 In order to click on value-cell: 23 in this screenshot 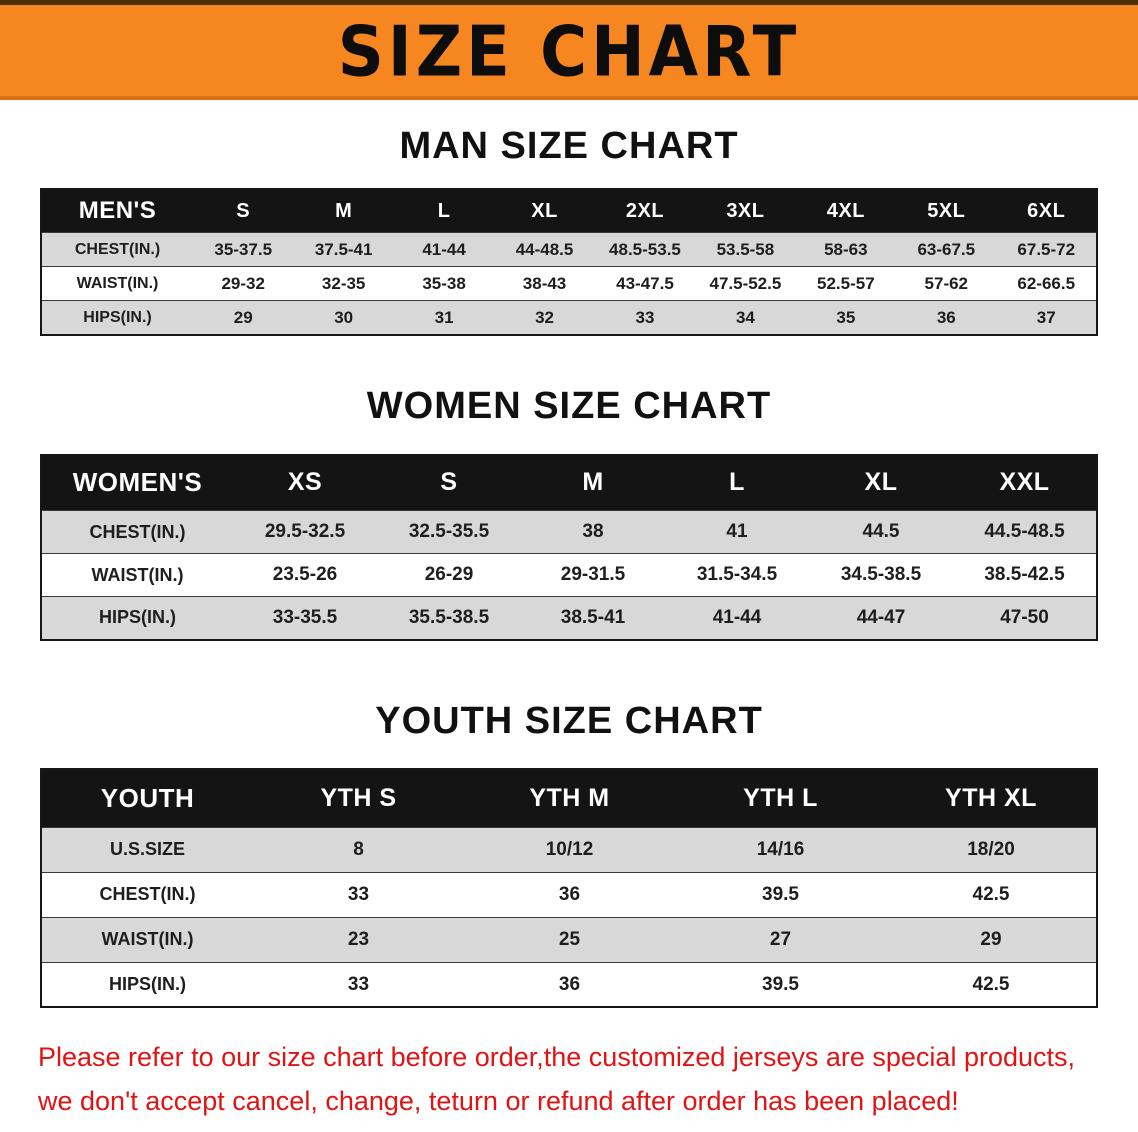, I will do `click(358, 939)`.